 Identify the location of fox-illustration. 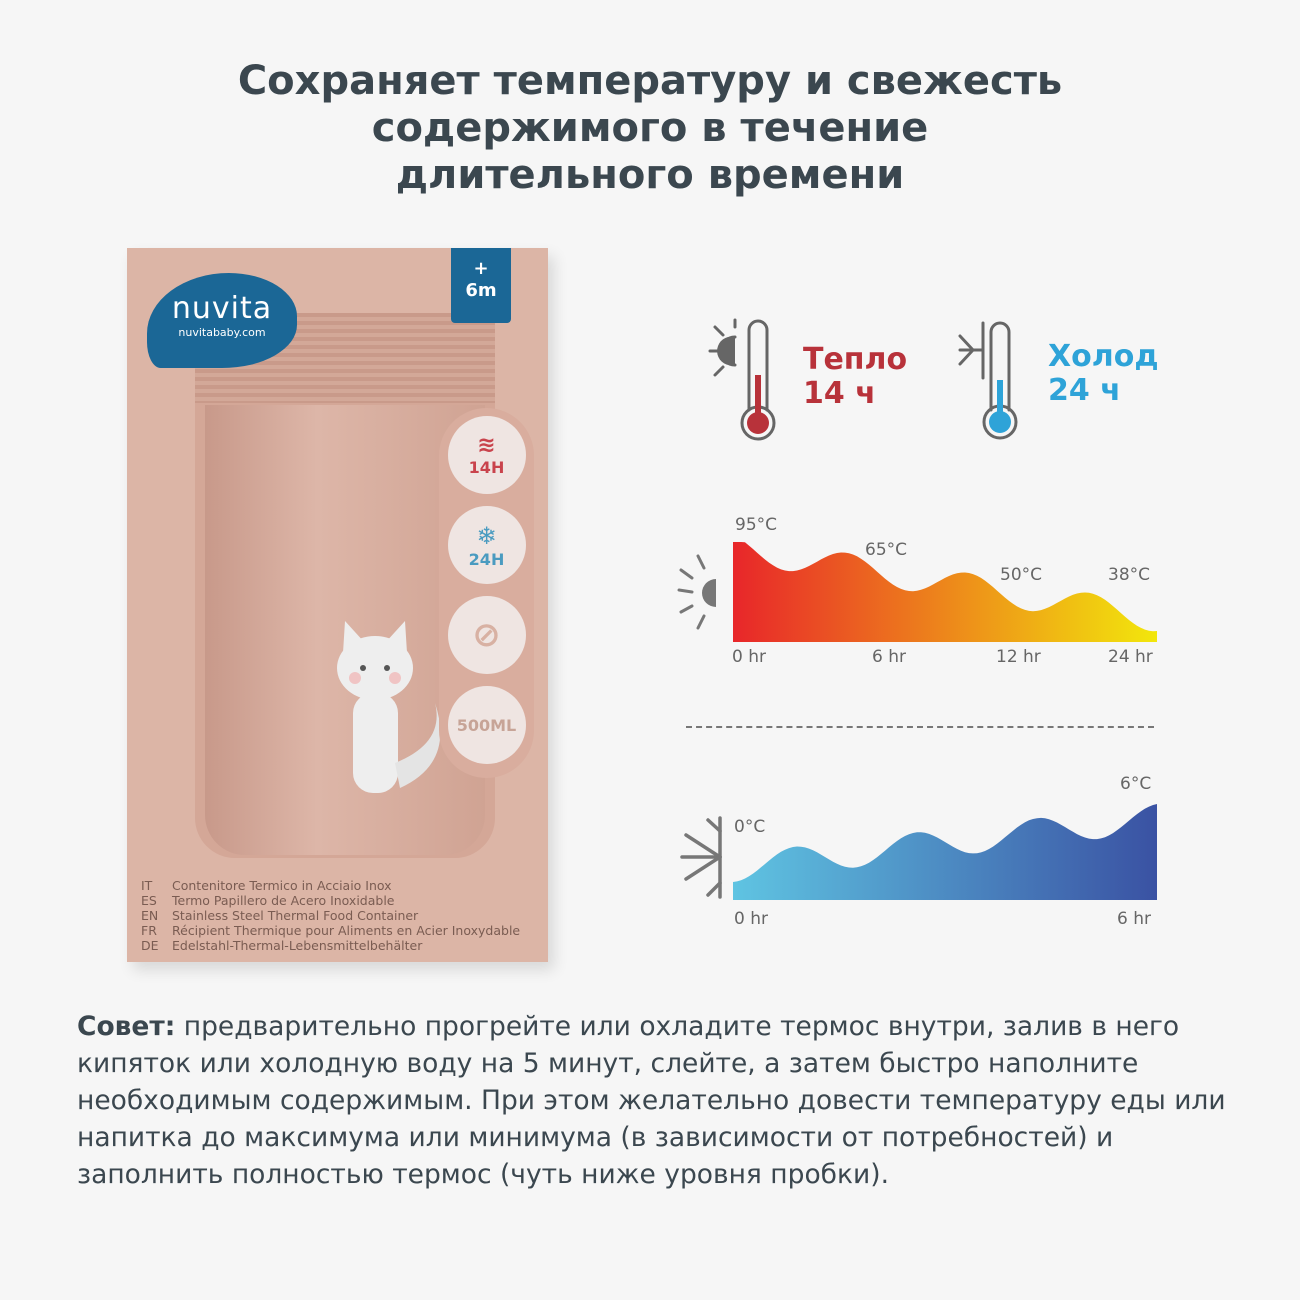
(389, 707).